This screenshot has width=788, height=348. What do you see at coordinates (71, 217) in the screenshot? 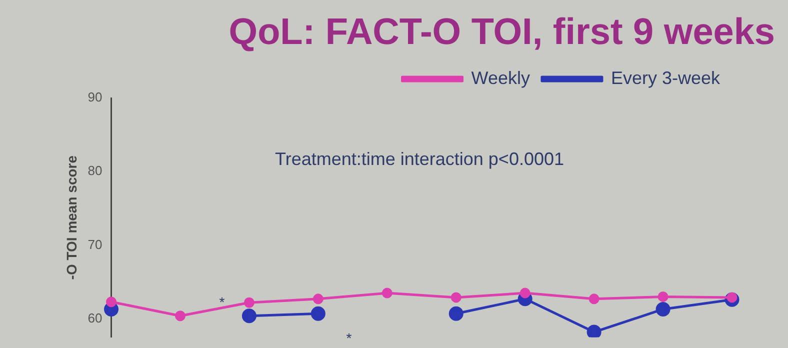
I see `y-axis-title: -O TOI mean score` at bounding box center [71, 217].